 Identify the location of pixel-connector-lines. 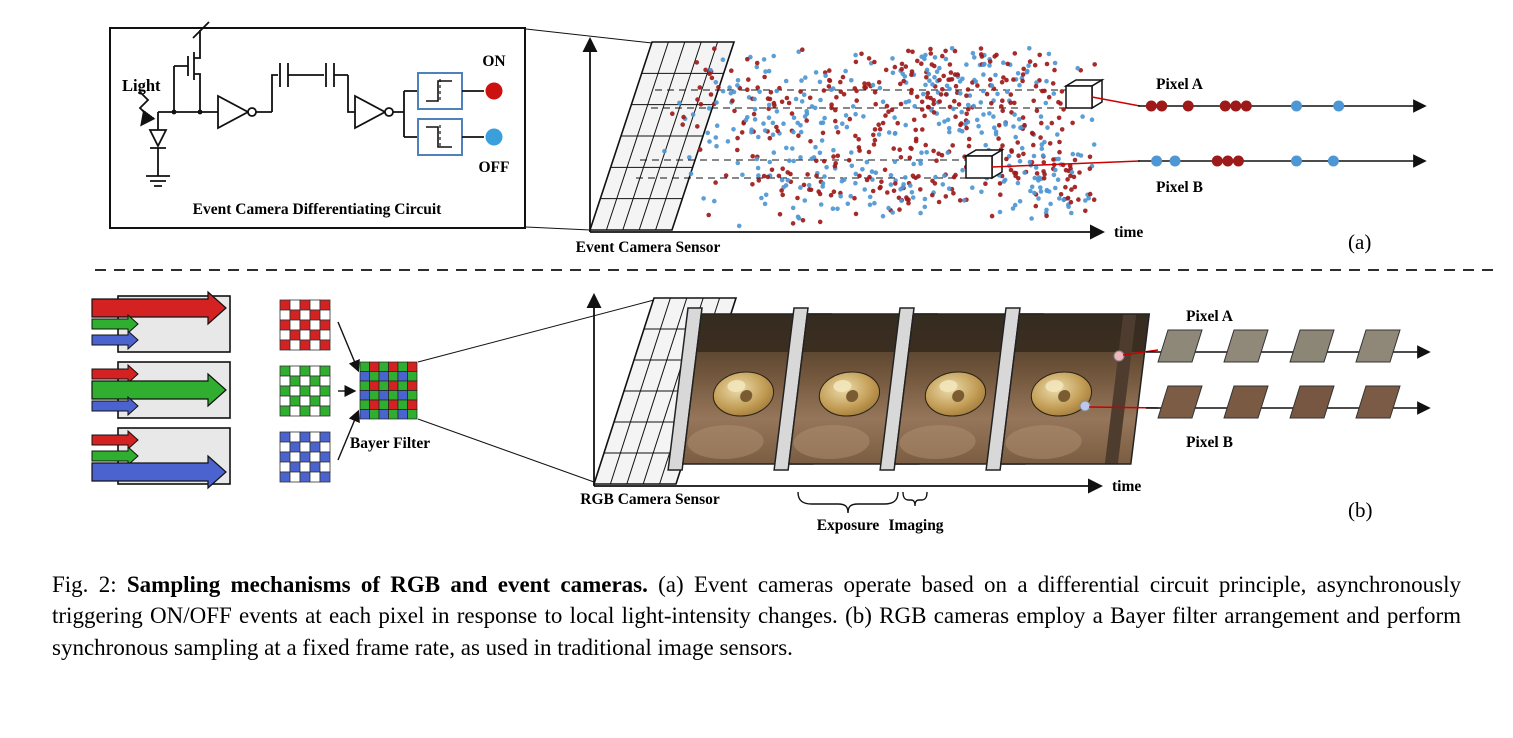
(1066, 132).